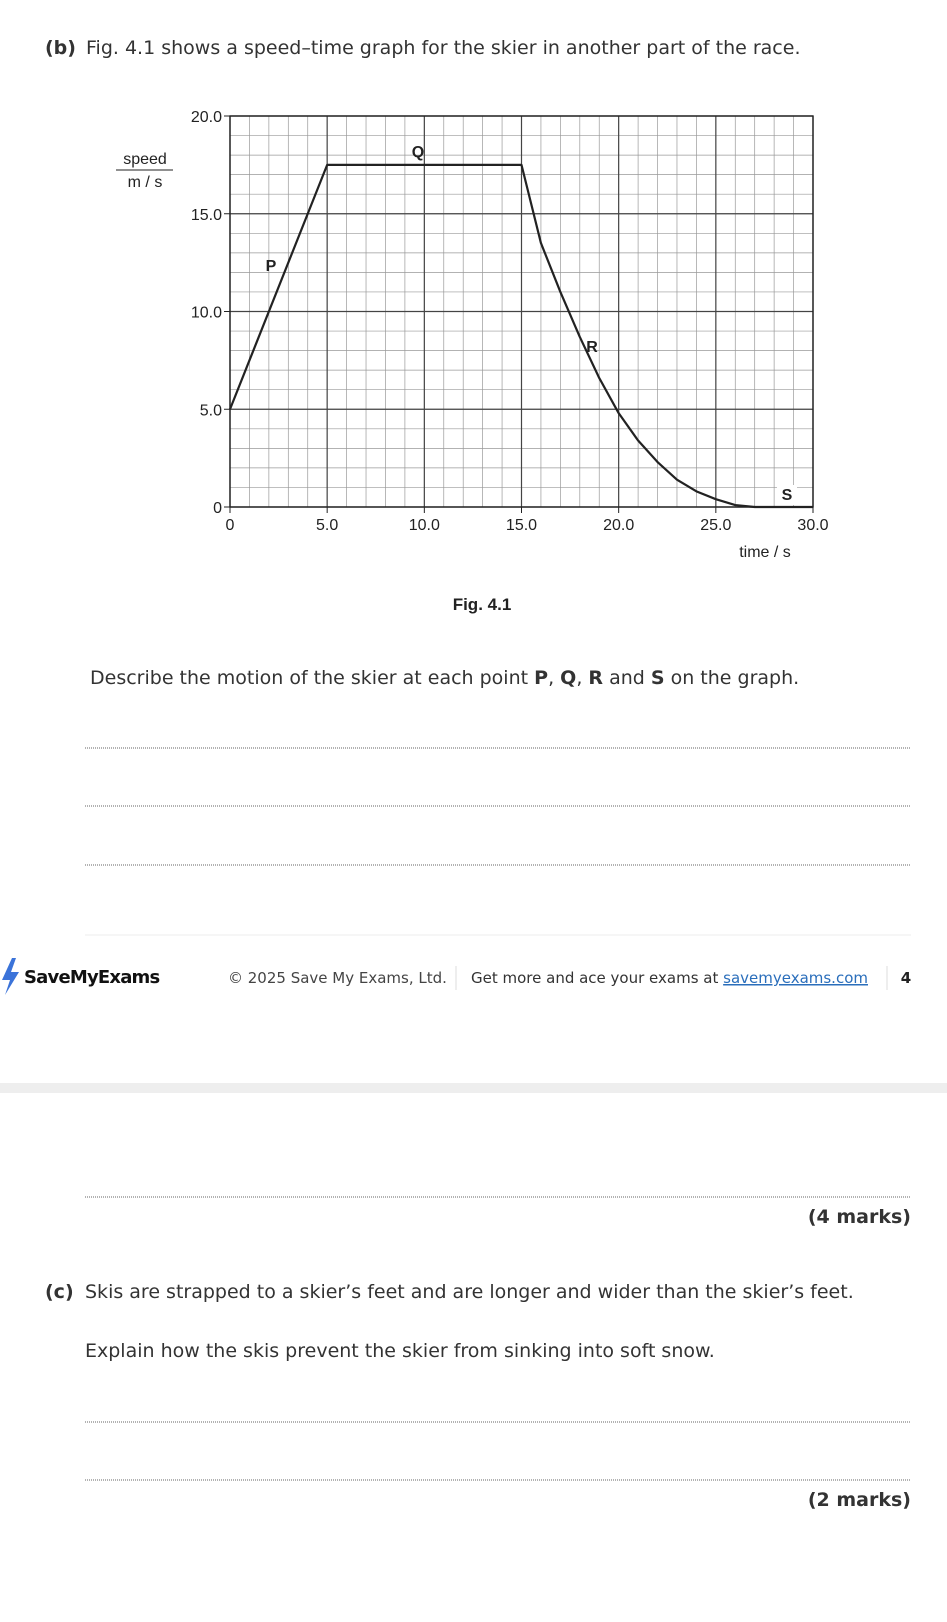  I want to click on brand: SaveMyExams, so click(92, 977).